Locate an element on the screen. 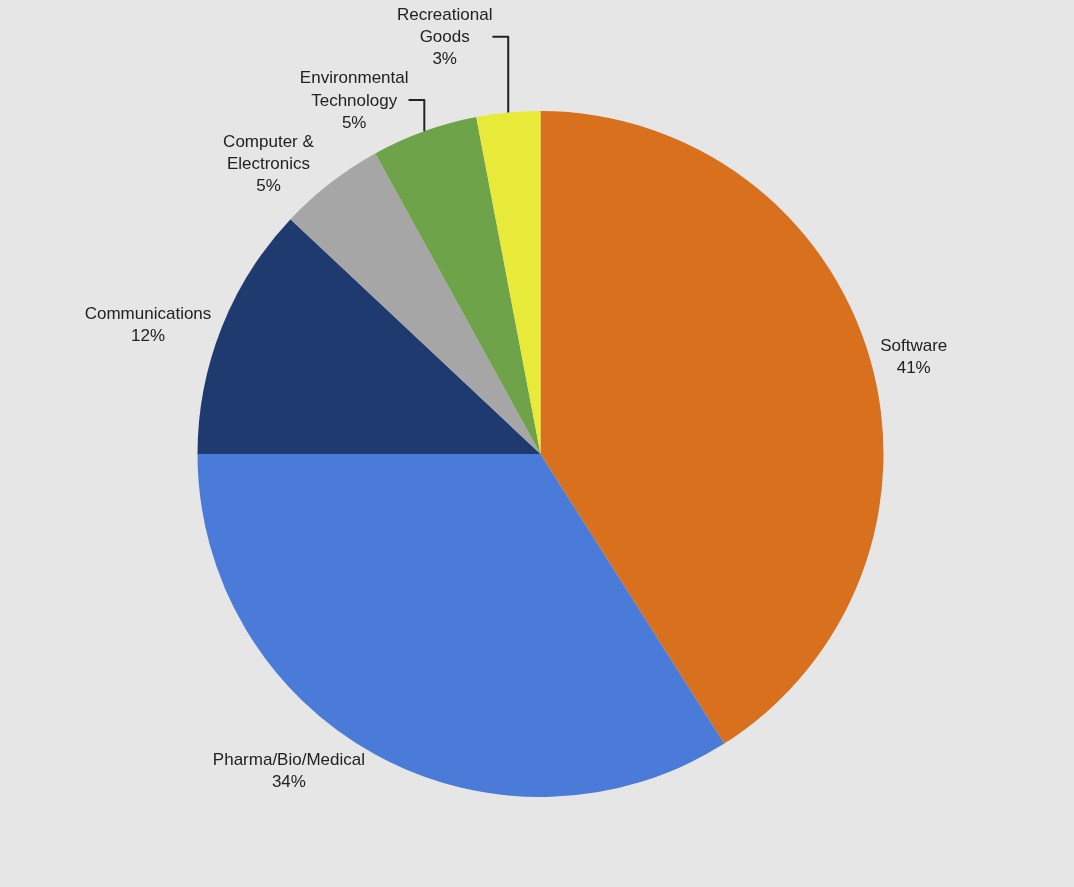 The height and width of the screenshot is (887, 1074). data-label: 41% is located at coordinates (913, 368).